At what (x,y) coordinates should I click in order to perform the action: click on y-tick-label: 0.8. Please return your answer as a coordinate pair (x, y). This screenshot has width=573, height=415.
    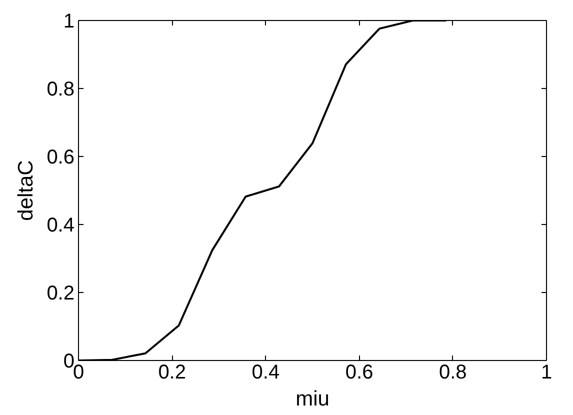
    Looking at the image, I should click on (60, 89).